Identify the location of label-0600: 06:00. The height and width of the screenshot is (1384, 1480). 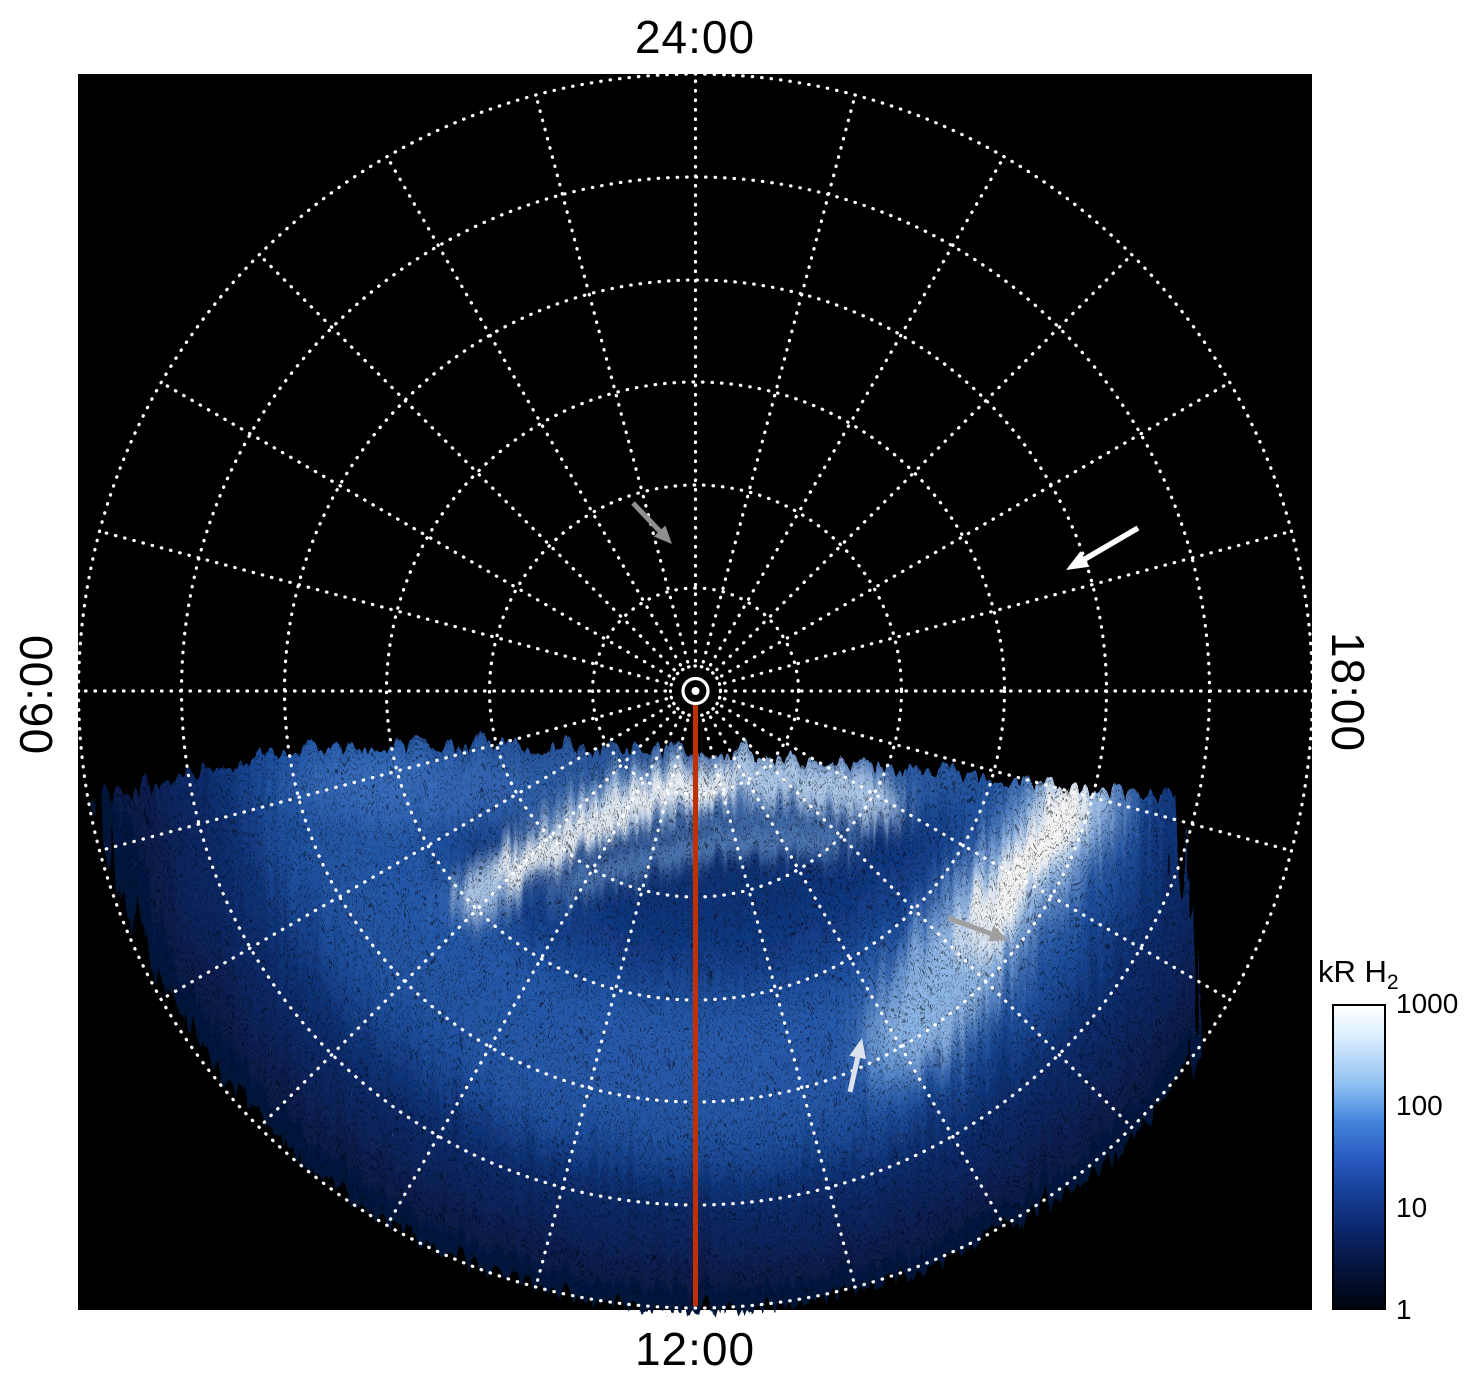
(36, 694).